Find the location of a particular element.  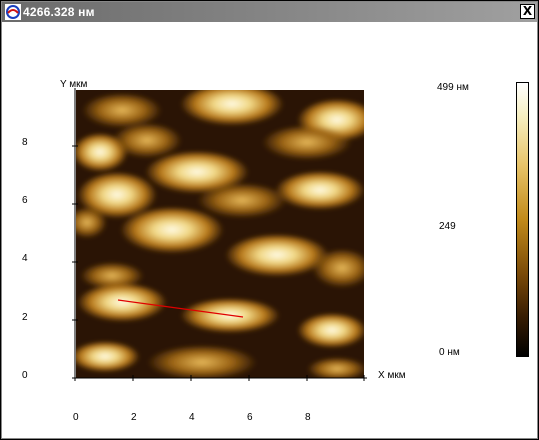

y-tick-label: 6 is located at coordinates (25, 200).